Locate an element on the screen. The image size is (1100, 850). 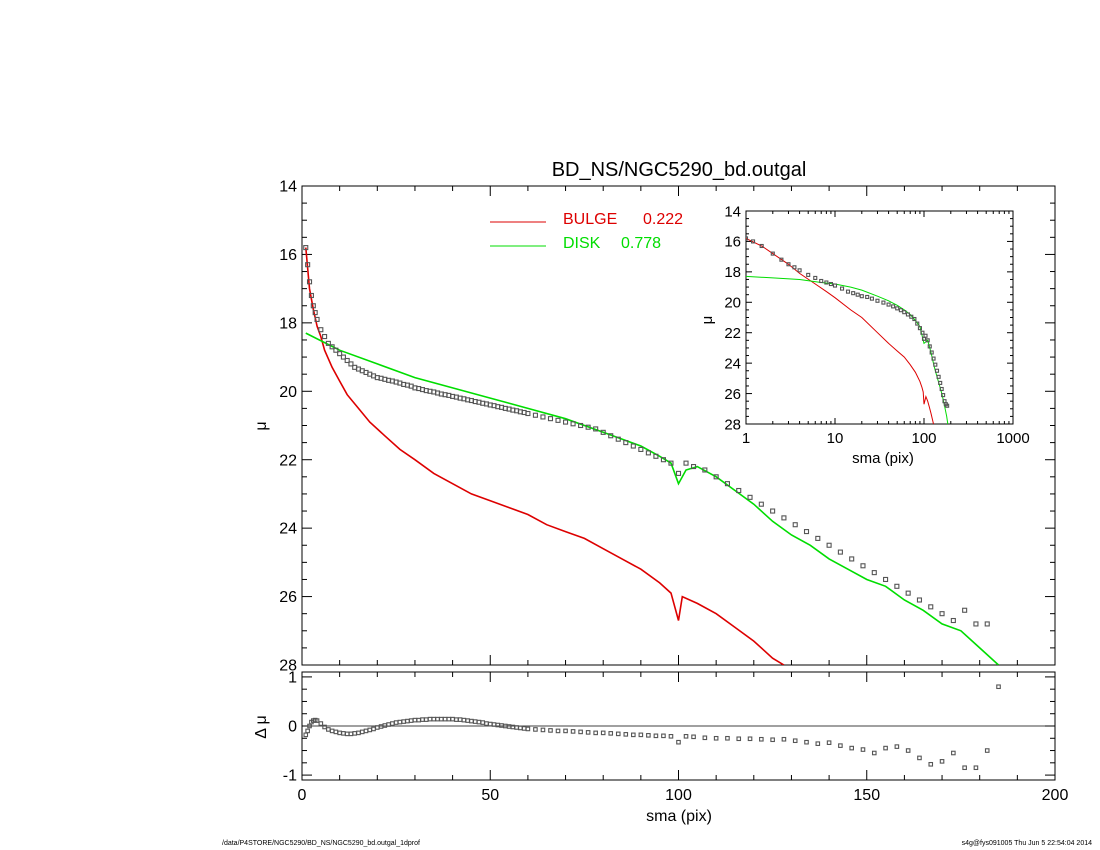
main-ytick-label: 26 is located at coordinates (288, 597).